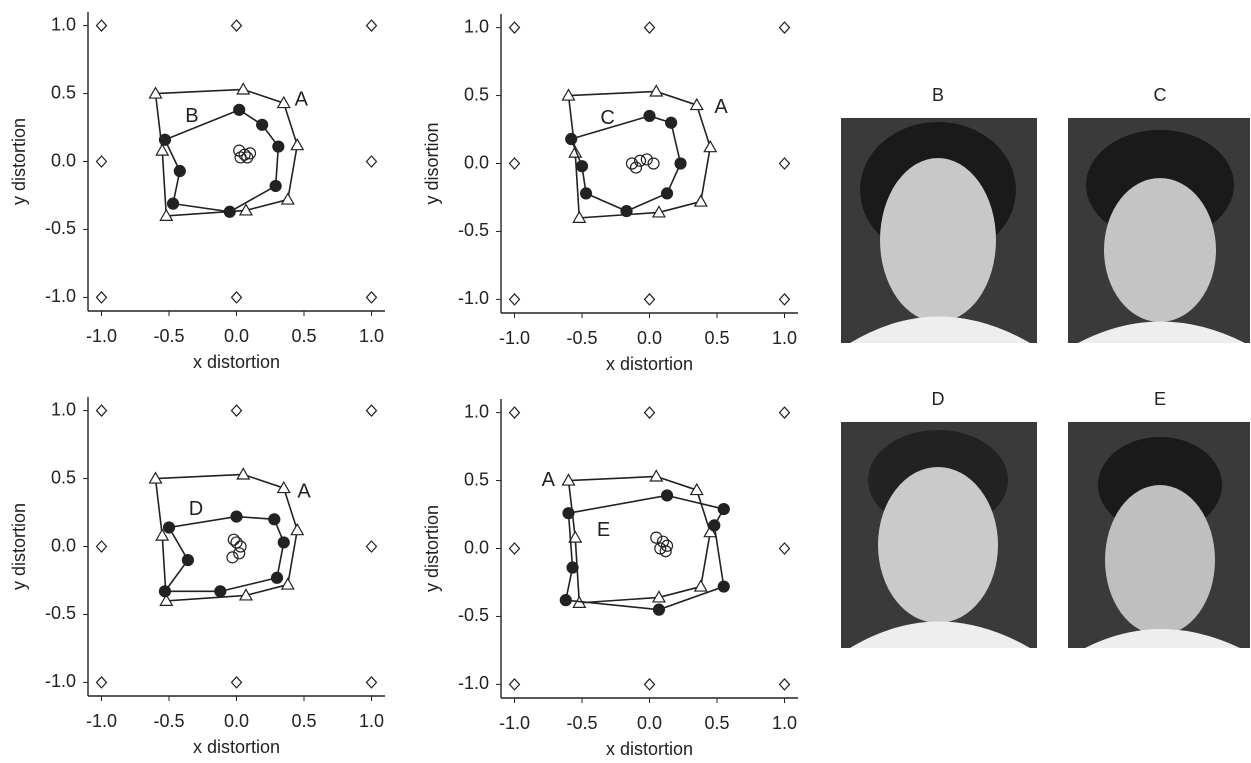 The height and width of the screenshot is (763, 1251). What do you see at coordinates (938, 95) in the screenshot?
I see `photo-label: B` at bounding box center [938, 95].